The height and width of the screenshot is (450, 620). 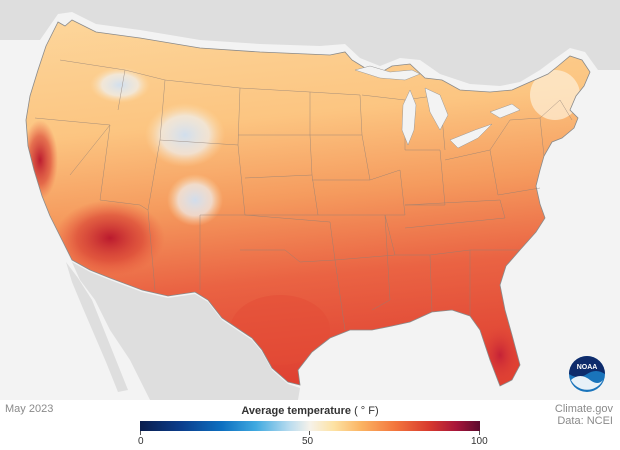 I want to click on mexico-landmass, so click(x=181, y=320).